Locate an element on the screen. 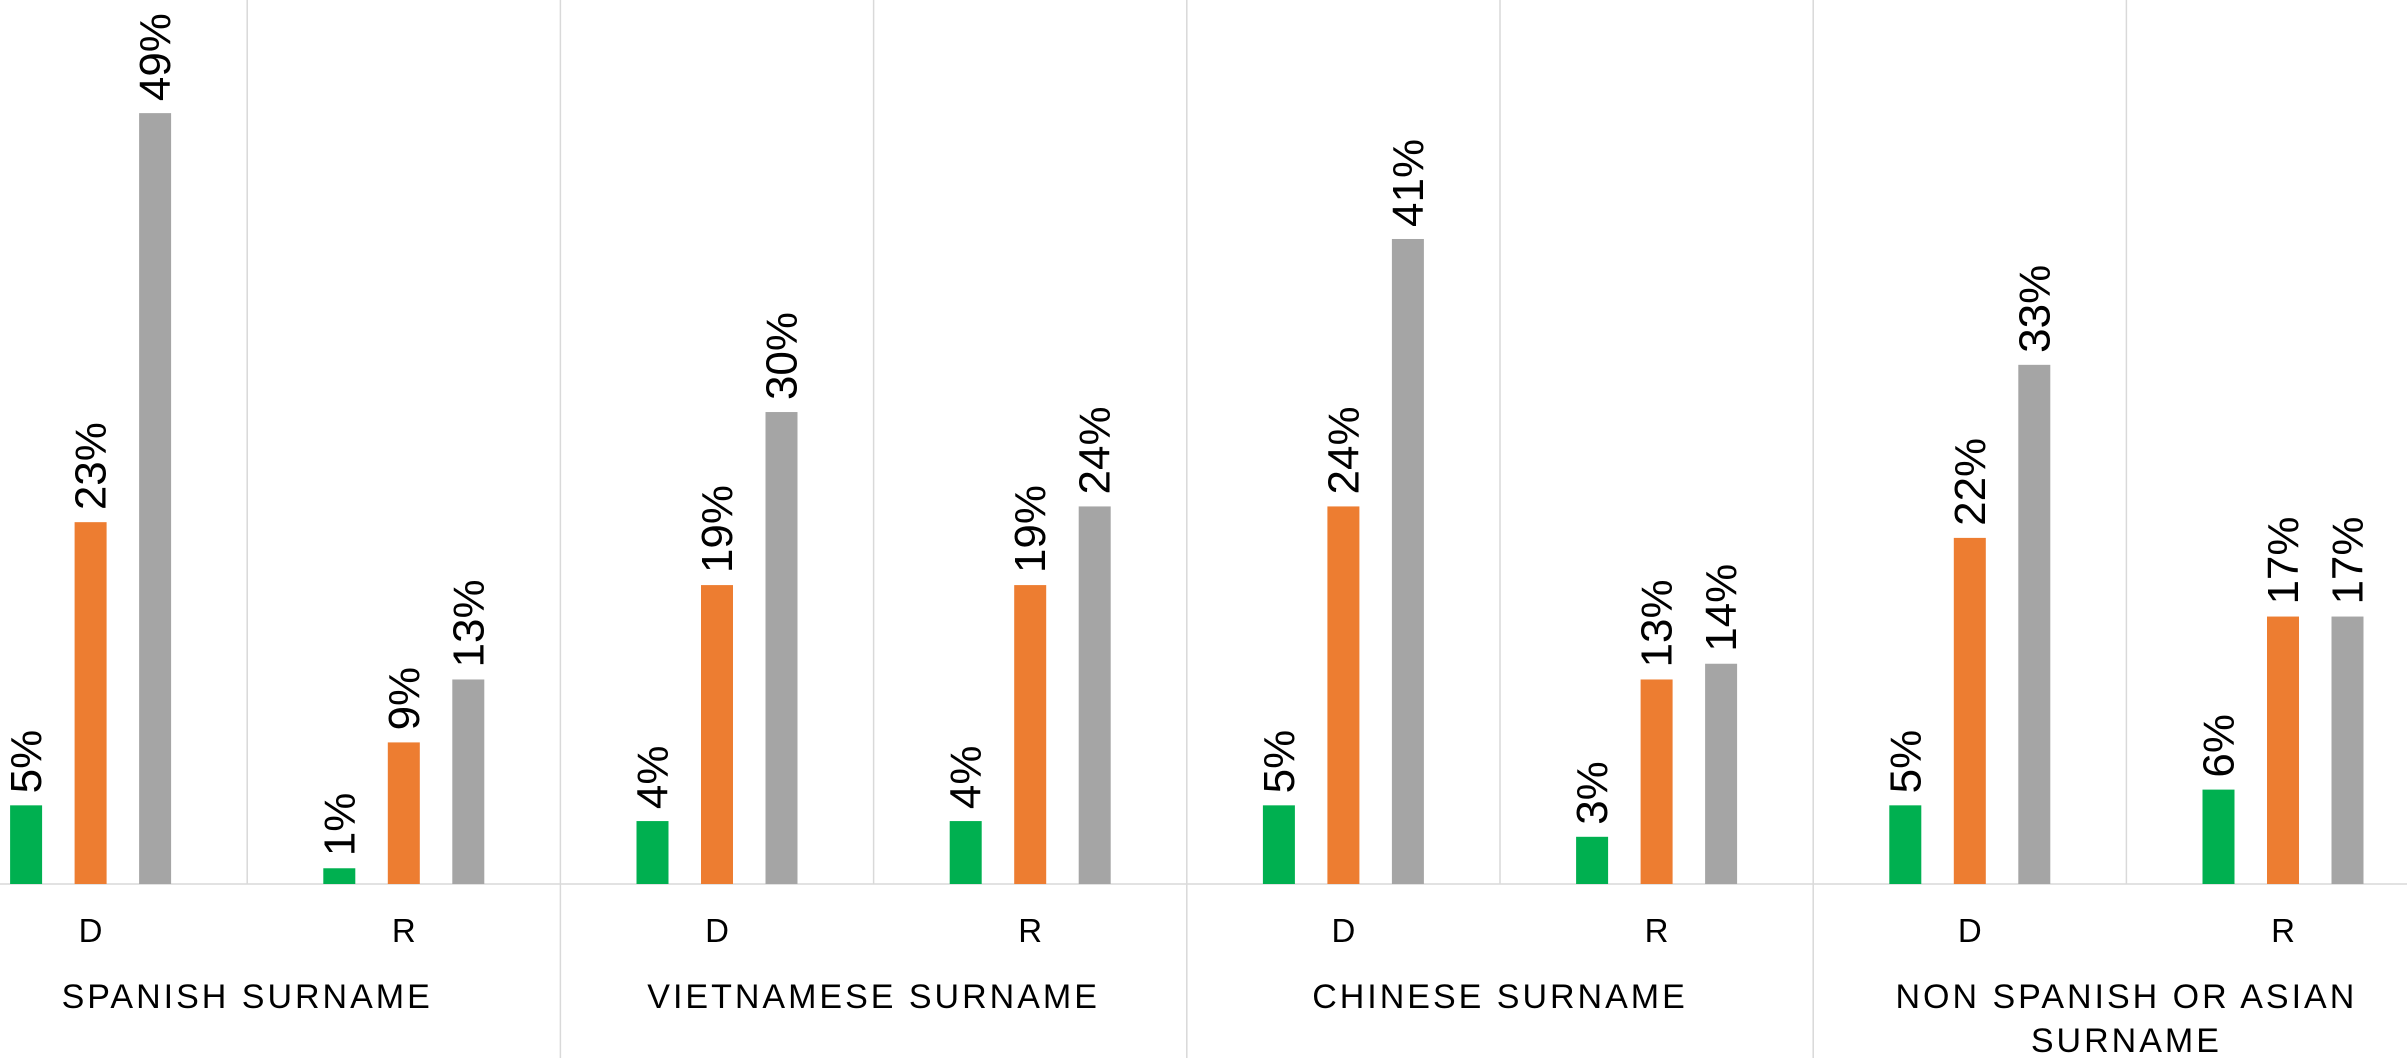 The width and height of the screenshot is (2407, 1058). group-label: VIETNAMESE SURNAME is located at coordinates (873, 997).